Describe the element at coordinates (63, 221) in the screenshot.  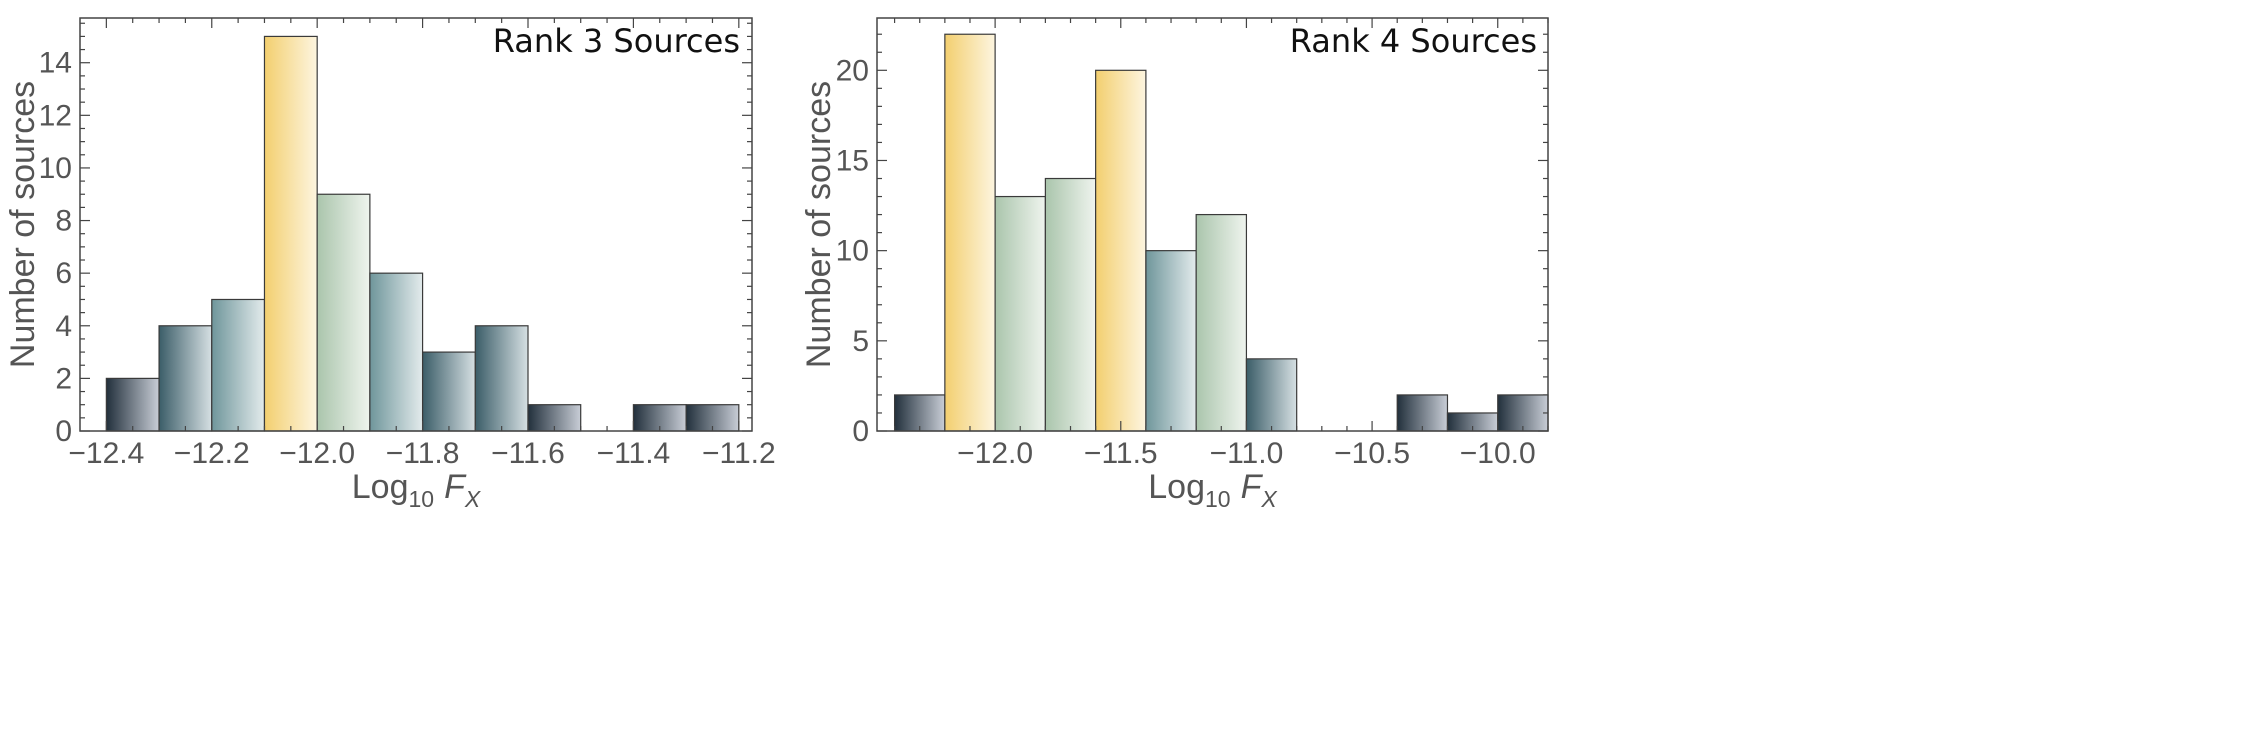
I see `rank3-y-tick-label: 8` at that location.